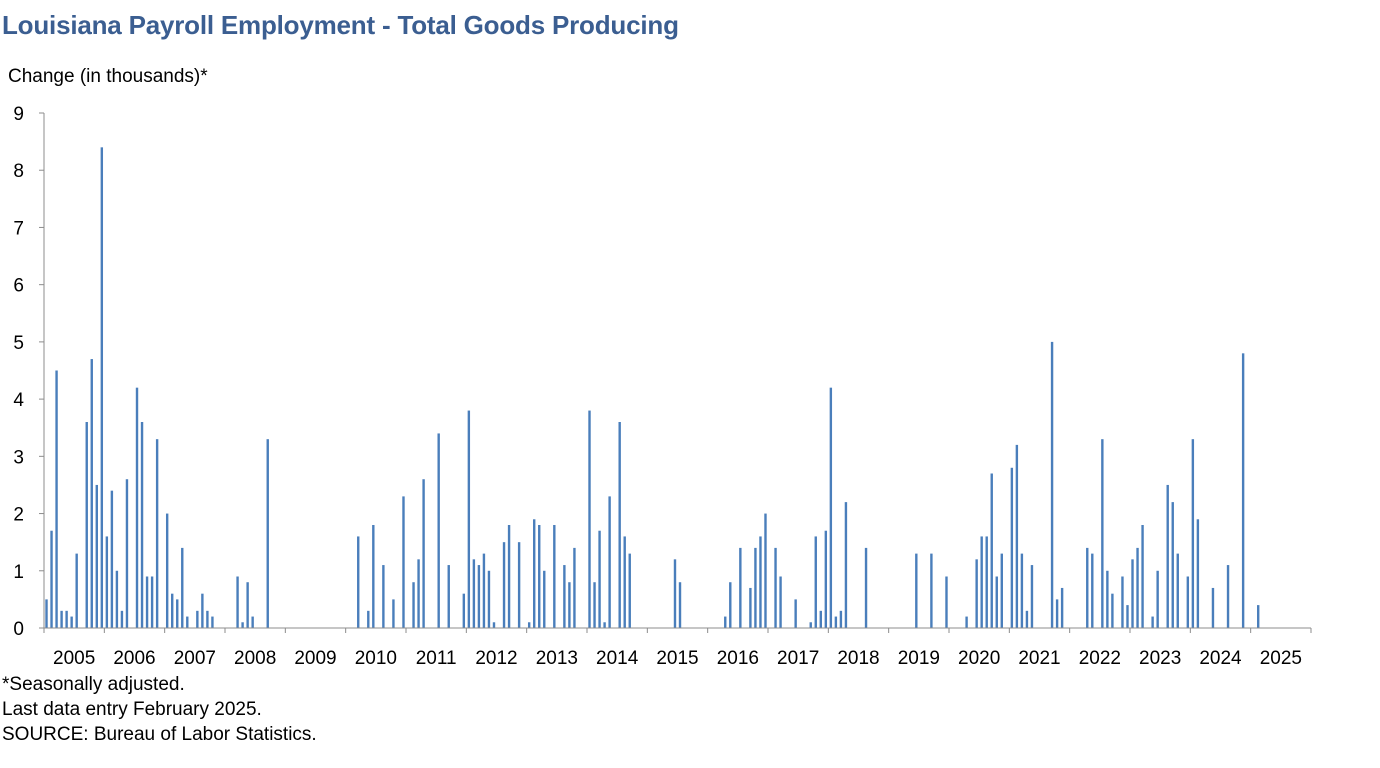 The height and width of the screenshot is (768, 1380). Describe the element at coordinates (979, 658) in the screenshot. I see `x-tick-label: 2020` at that location.